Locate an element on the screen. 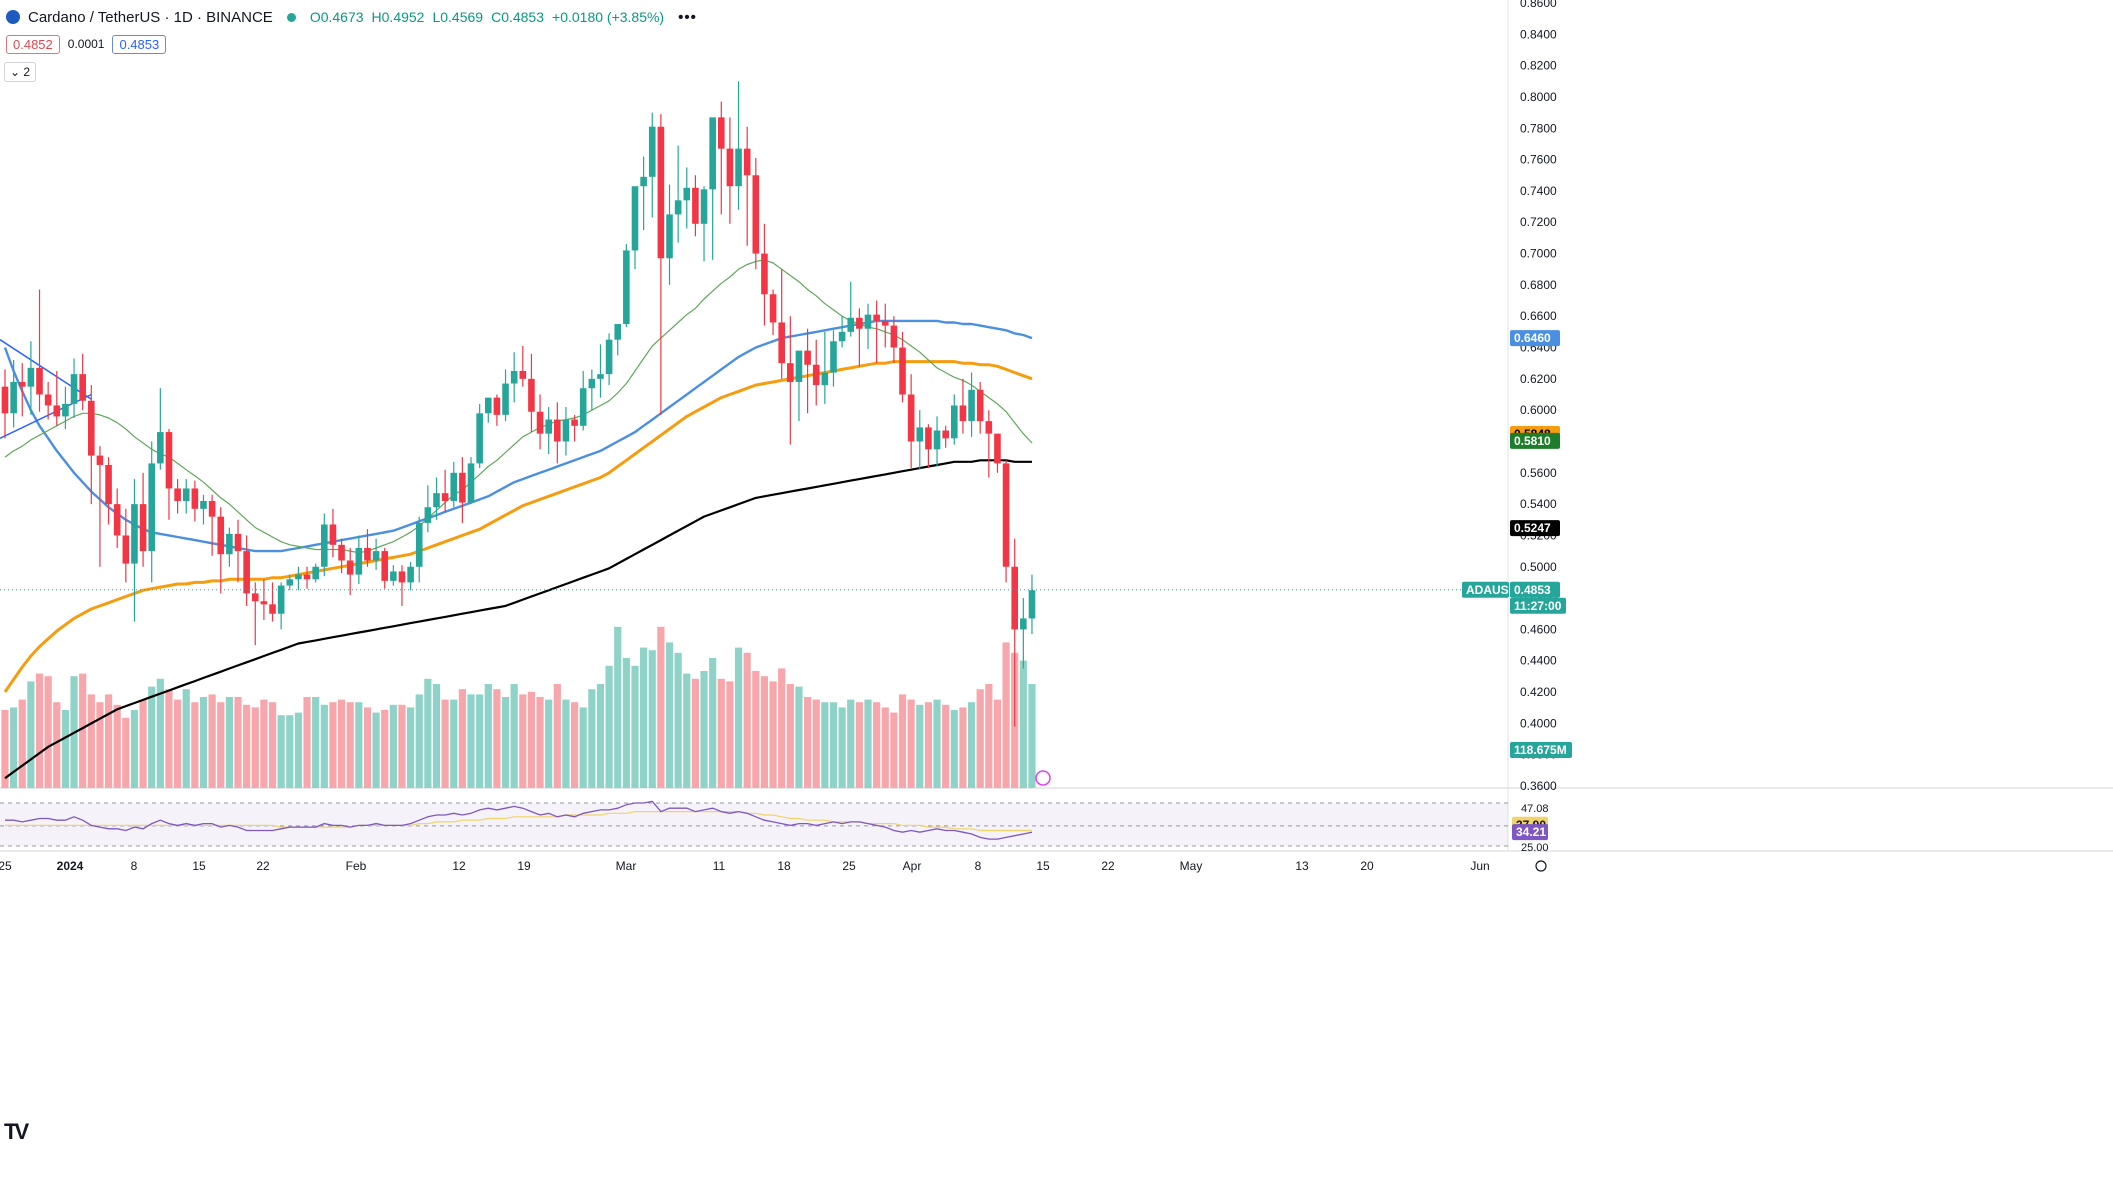 This screenshot has height=1177, width=2113. time-axis-label: 15 is located at coordinates (199, 866).